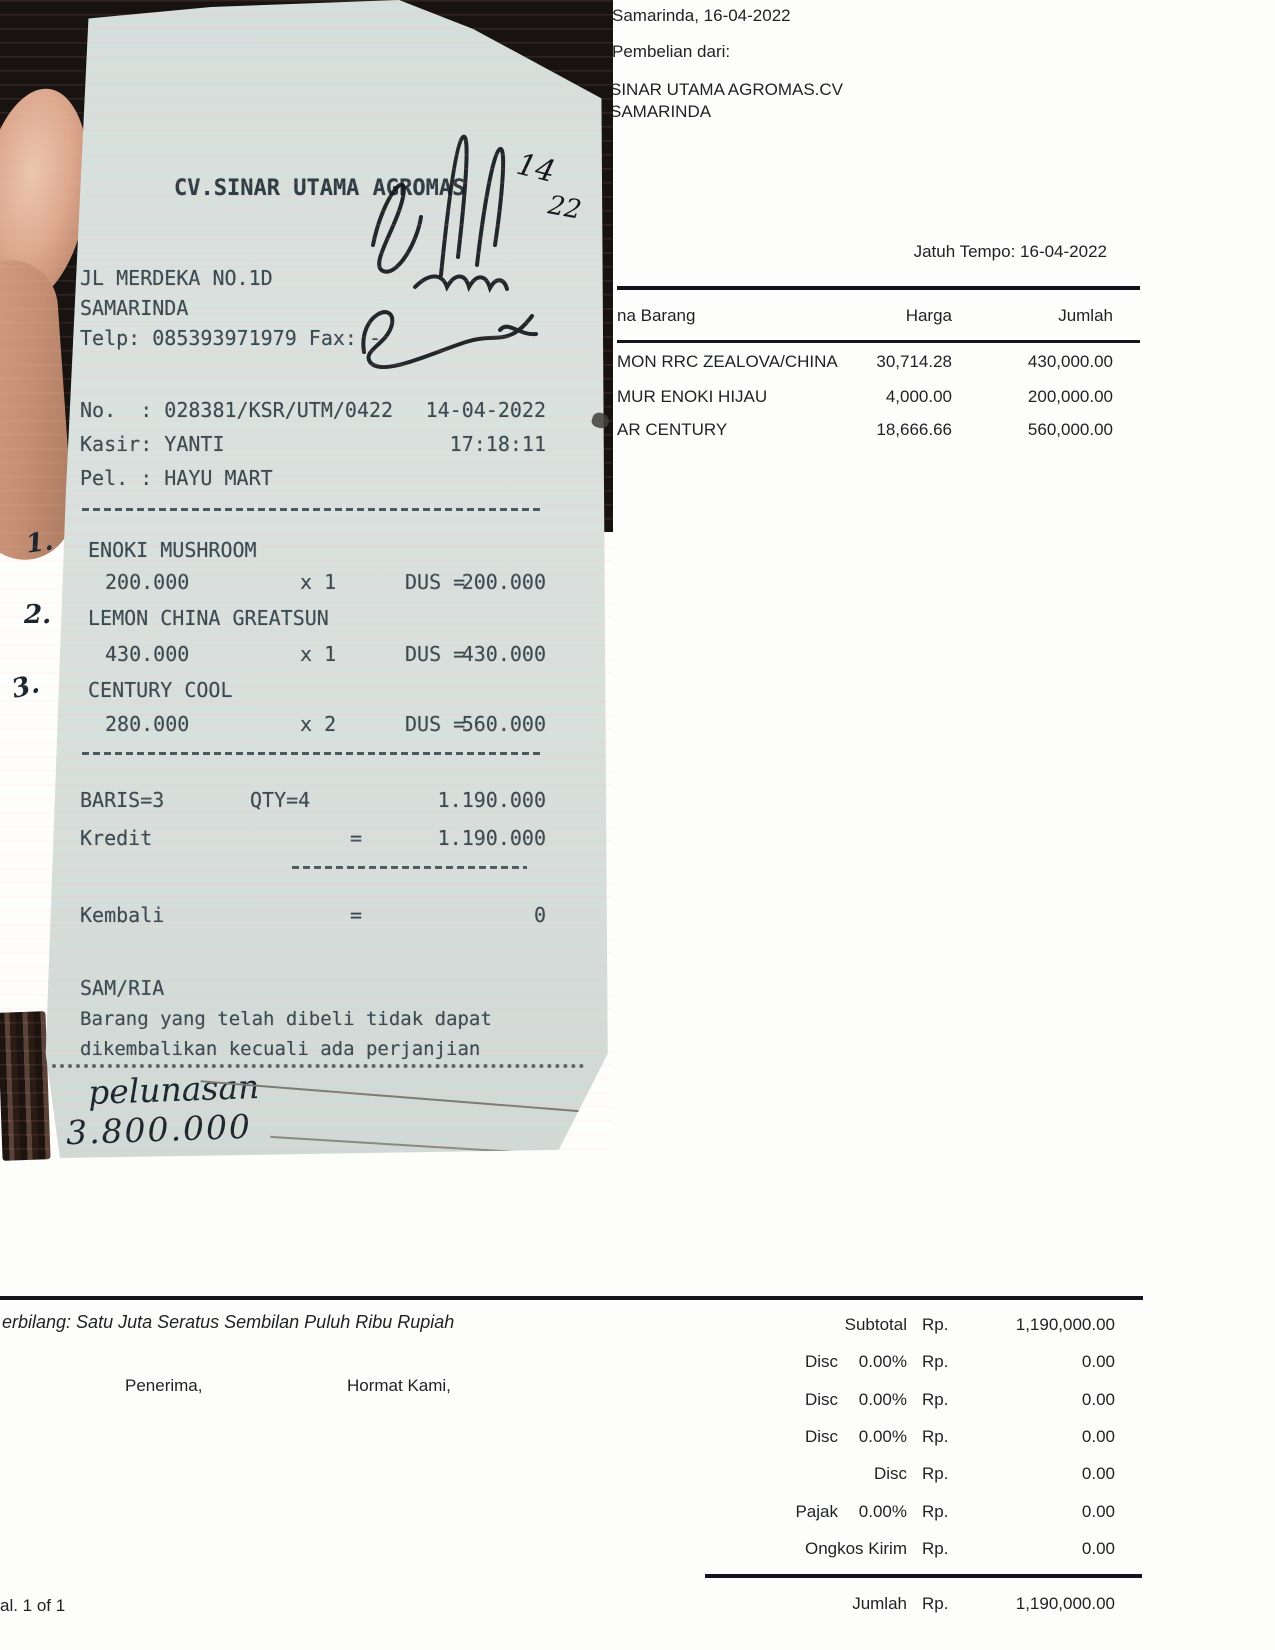 This screenshot has width=1275, height=1650. I want to click on invoice-purchase-from-label: Pembelian dari:, so click(671, 51).